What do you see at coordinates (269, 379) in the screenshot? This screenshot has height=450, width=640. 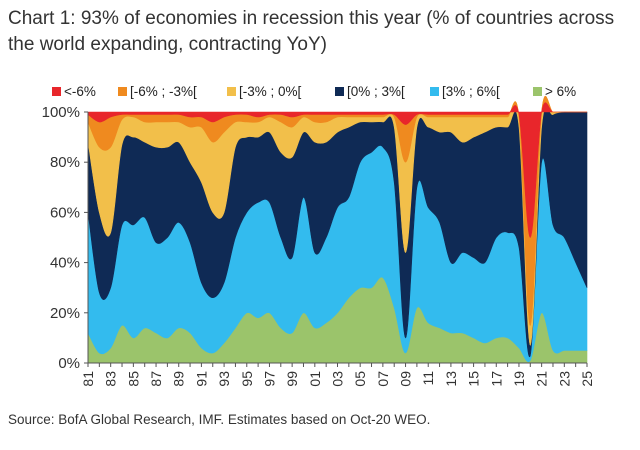 I see `x-tick-label: 97` at bounding box center [269, 379].